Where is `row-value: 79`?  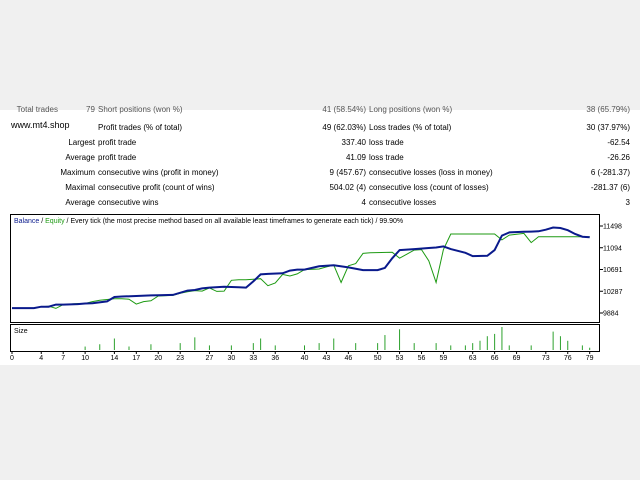
row-value: 79 is located at coordinates (90, 109).